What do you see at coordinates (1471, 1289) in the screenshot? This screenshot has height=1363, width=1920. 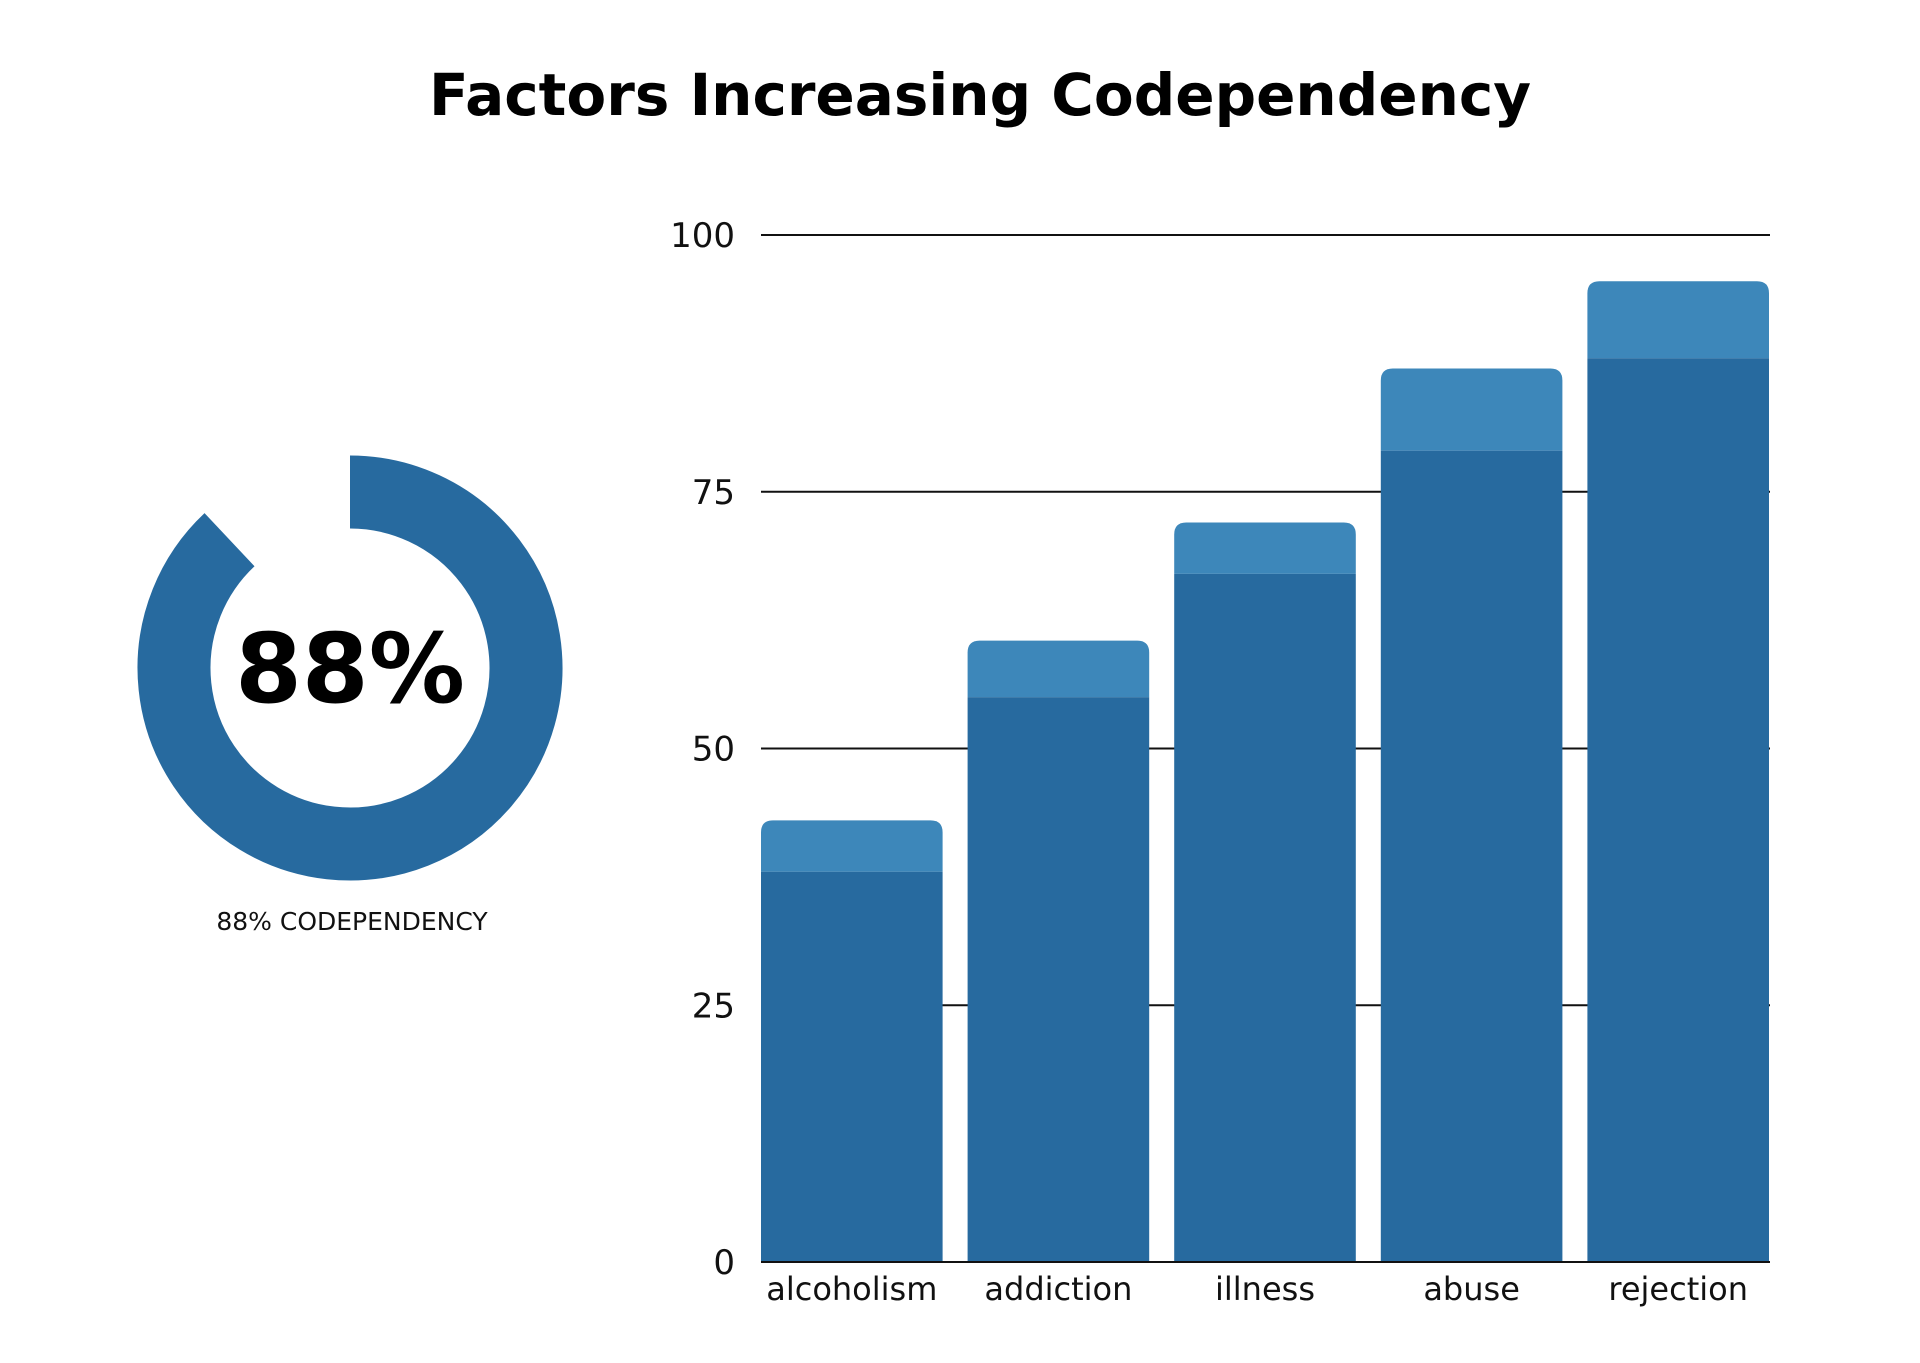 I see `x-tick-label: abuse` at bounding box center [1471, 1289].